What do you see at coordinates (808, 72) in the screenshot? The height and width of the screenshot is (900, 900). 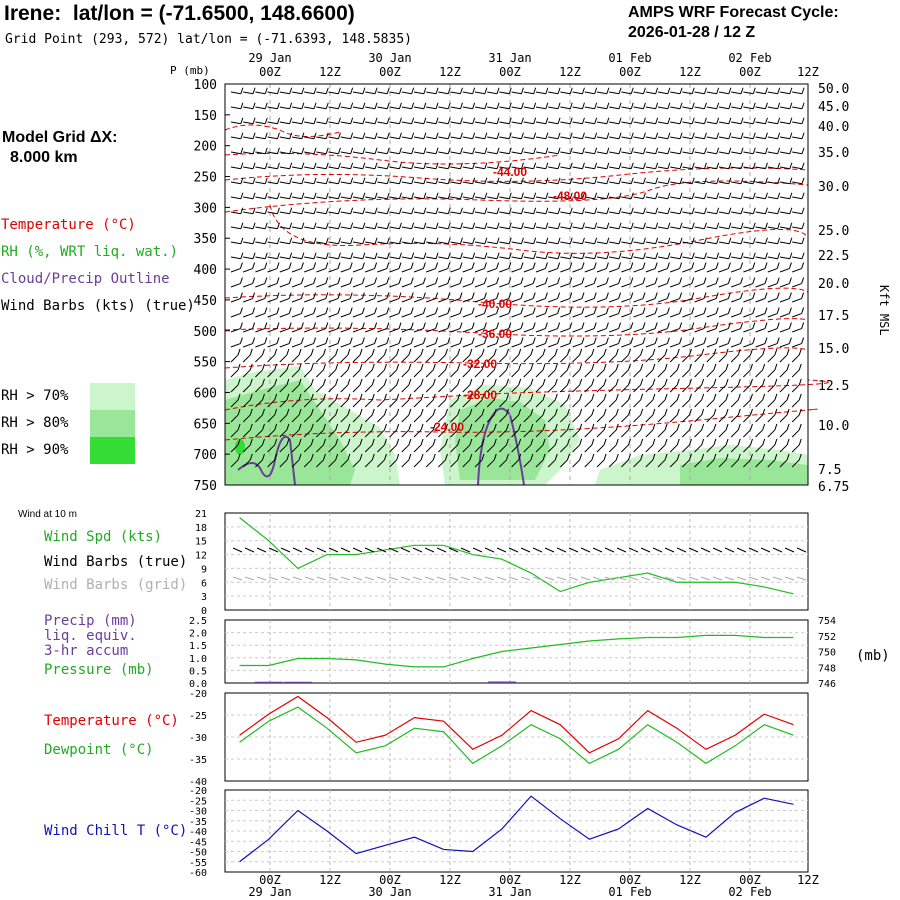 I see `top-hour-label: 12Z` at bounding box center [808, 72].